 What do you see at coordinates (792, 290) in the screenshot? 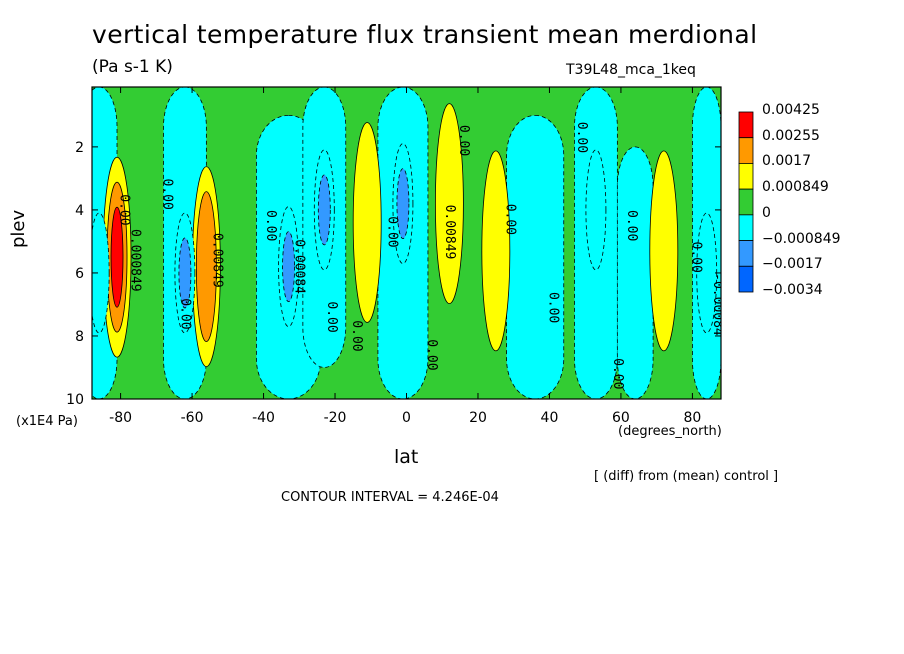
I see `legend-label: −0.0034` at bounding box center [792, 290].